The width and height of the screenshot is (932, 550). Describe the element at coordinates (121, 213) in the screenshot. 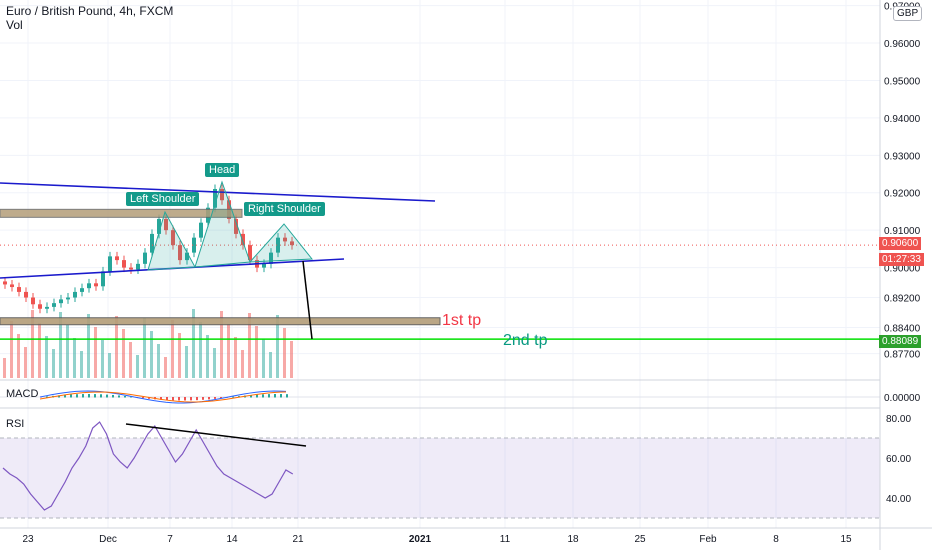

I see `resistance-zone` at that location.